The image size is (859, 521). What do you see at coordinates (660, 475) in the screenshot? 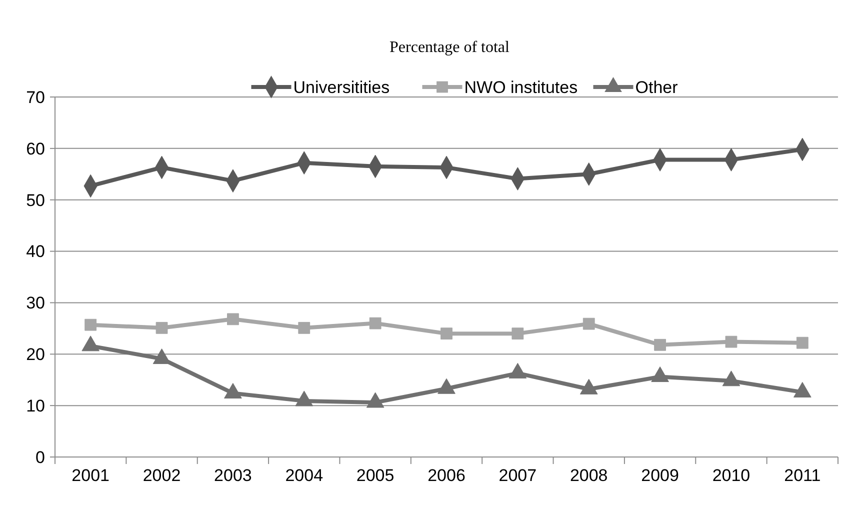
I see `x-tick-label: 2009` at bounding box center [660, 475].